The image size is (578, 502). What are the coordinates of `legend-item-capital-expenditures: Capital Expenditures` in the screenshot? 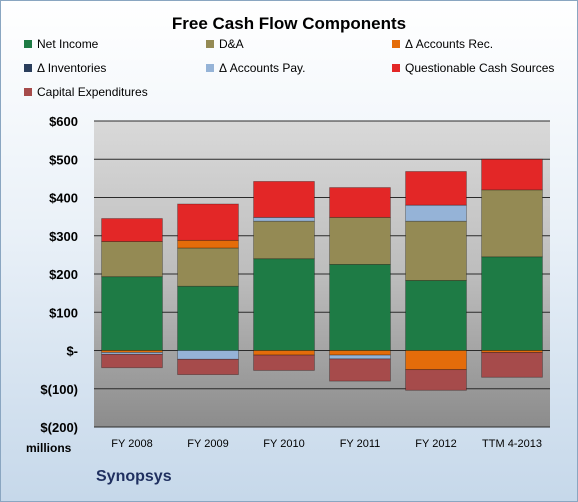 It's located at (86, 92).